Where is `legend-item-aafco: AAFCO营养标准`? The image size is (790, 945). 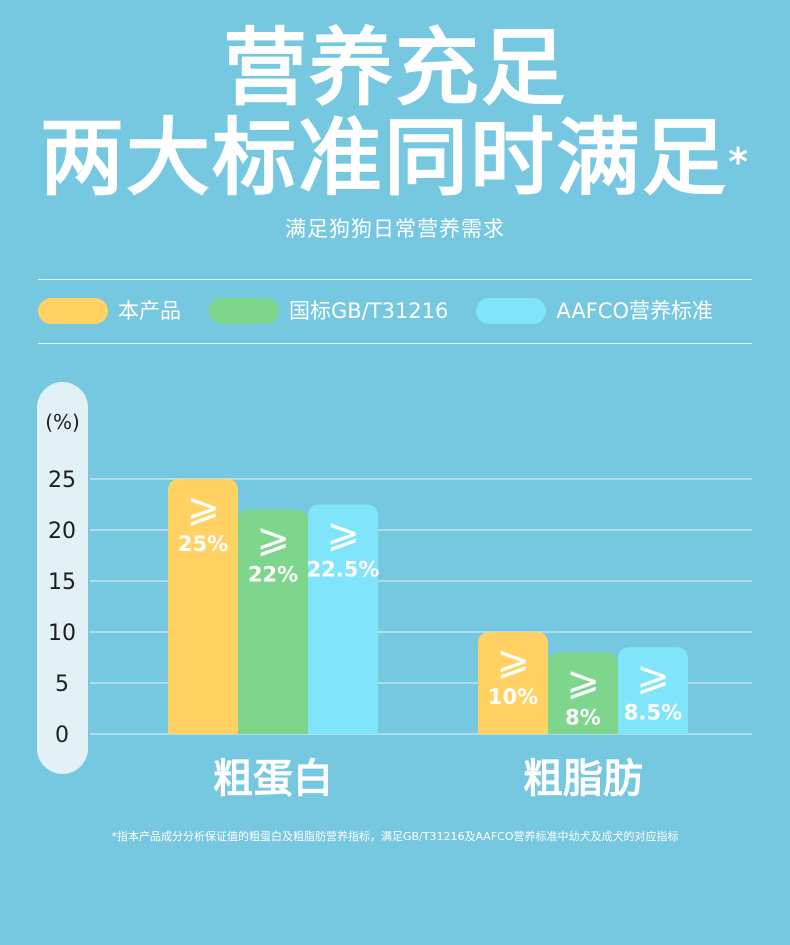 legend-item-aafco: AAFCO营养标准 is located at coordinates (594, 311).